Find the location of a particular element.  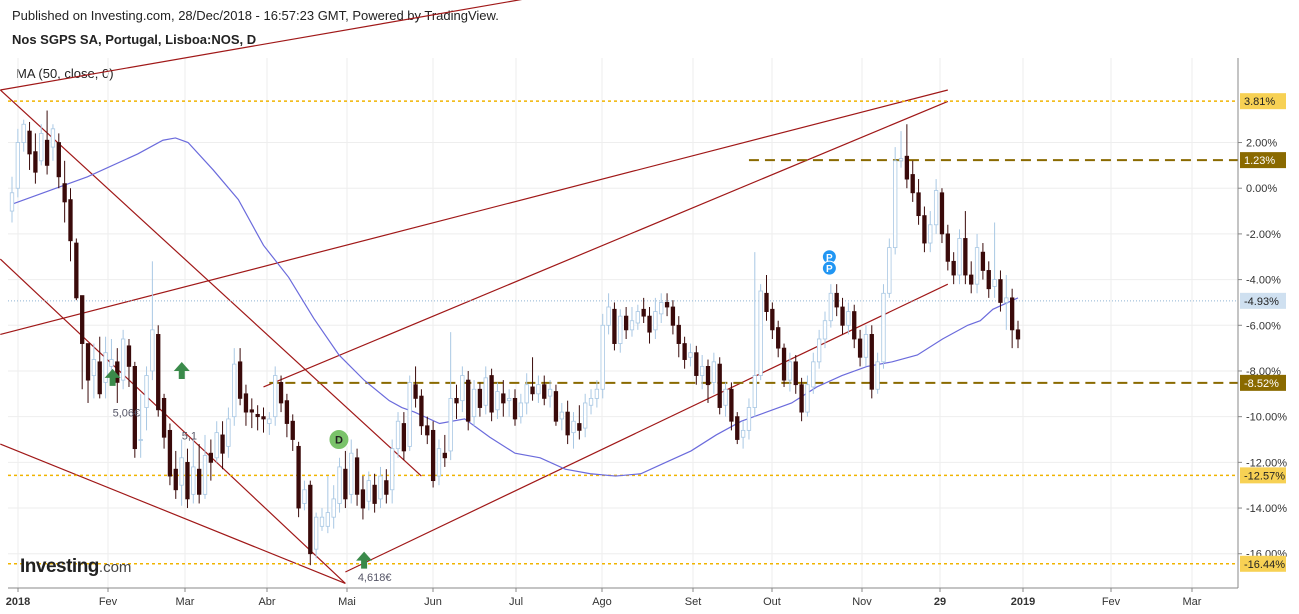

price-annotation: 5,06€ is located at coordinates (127, 414).